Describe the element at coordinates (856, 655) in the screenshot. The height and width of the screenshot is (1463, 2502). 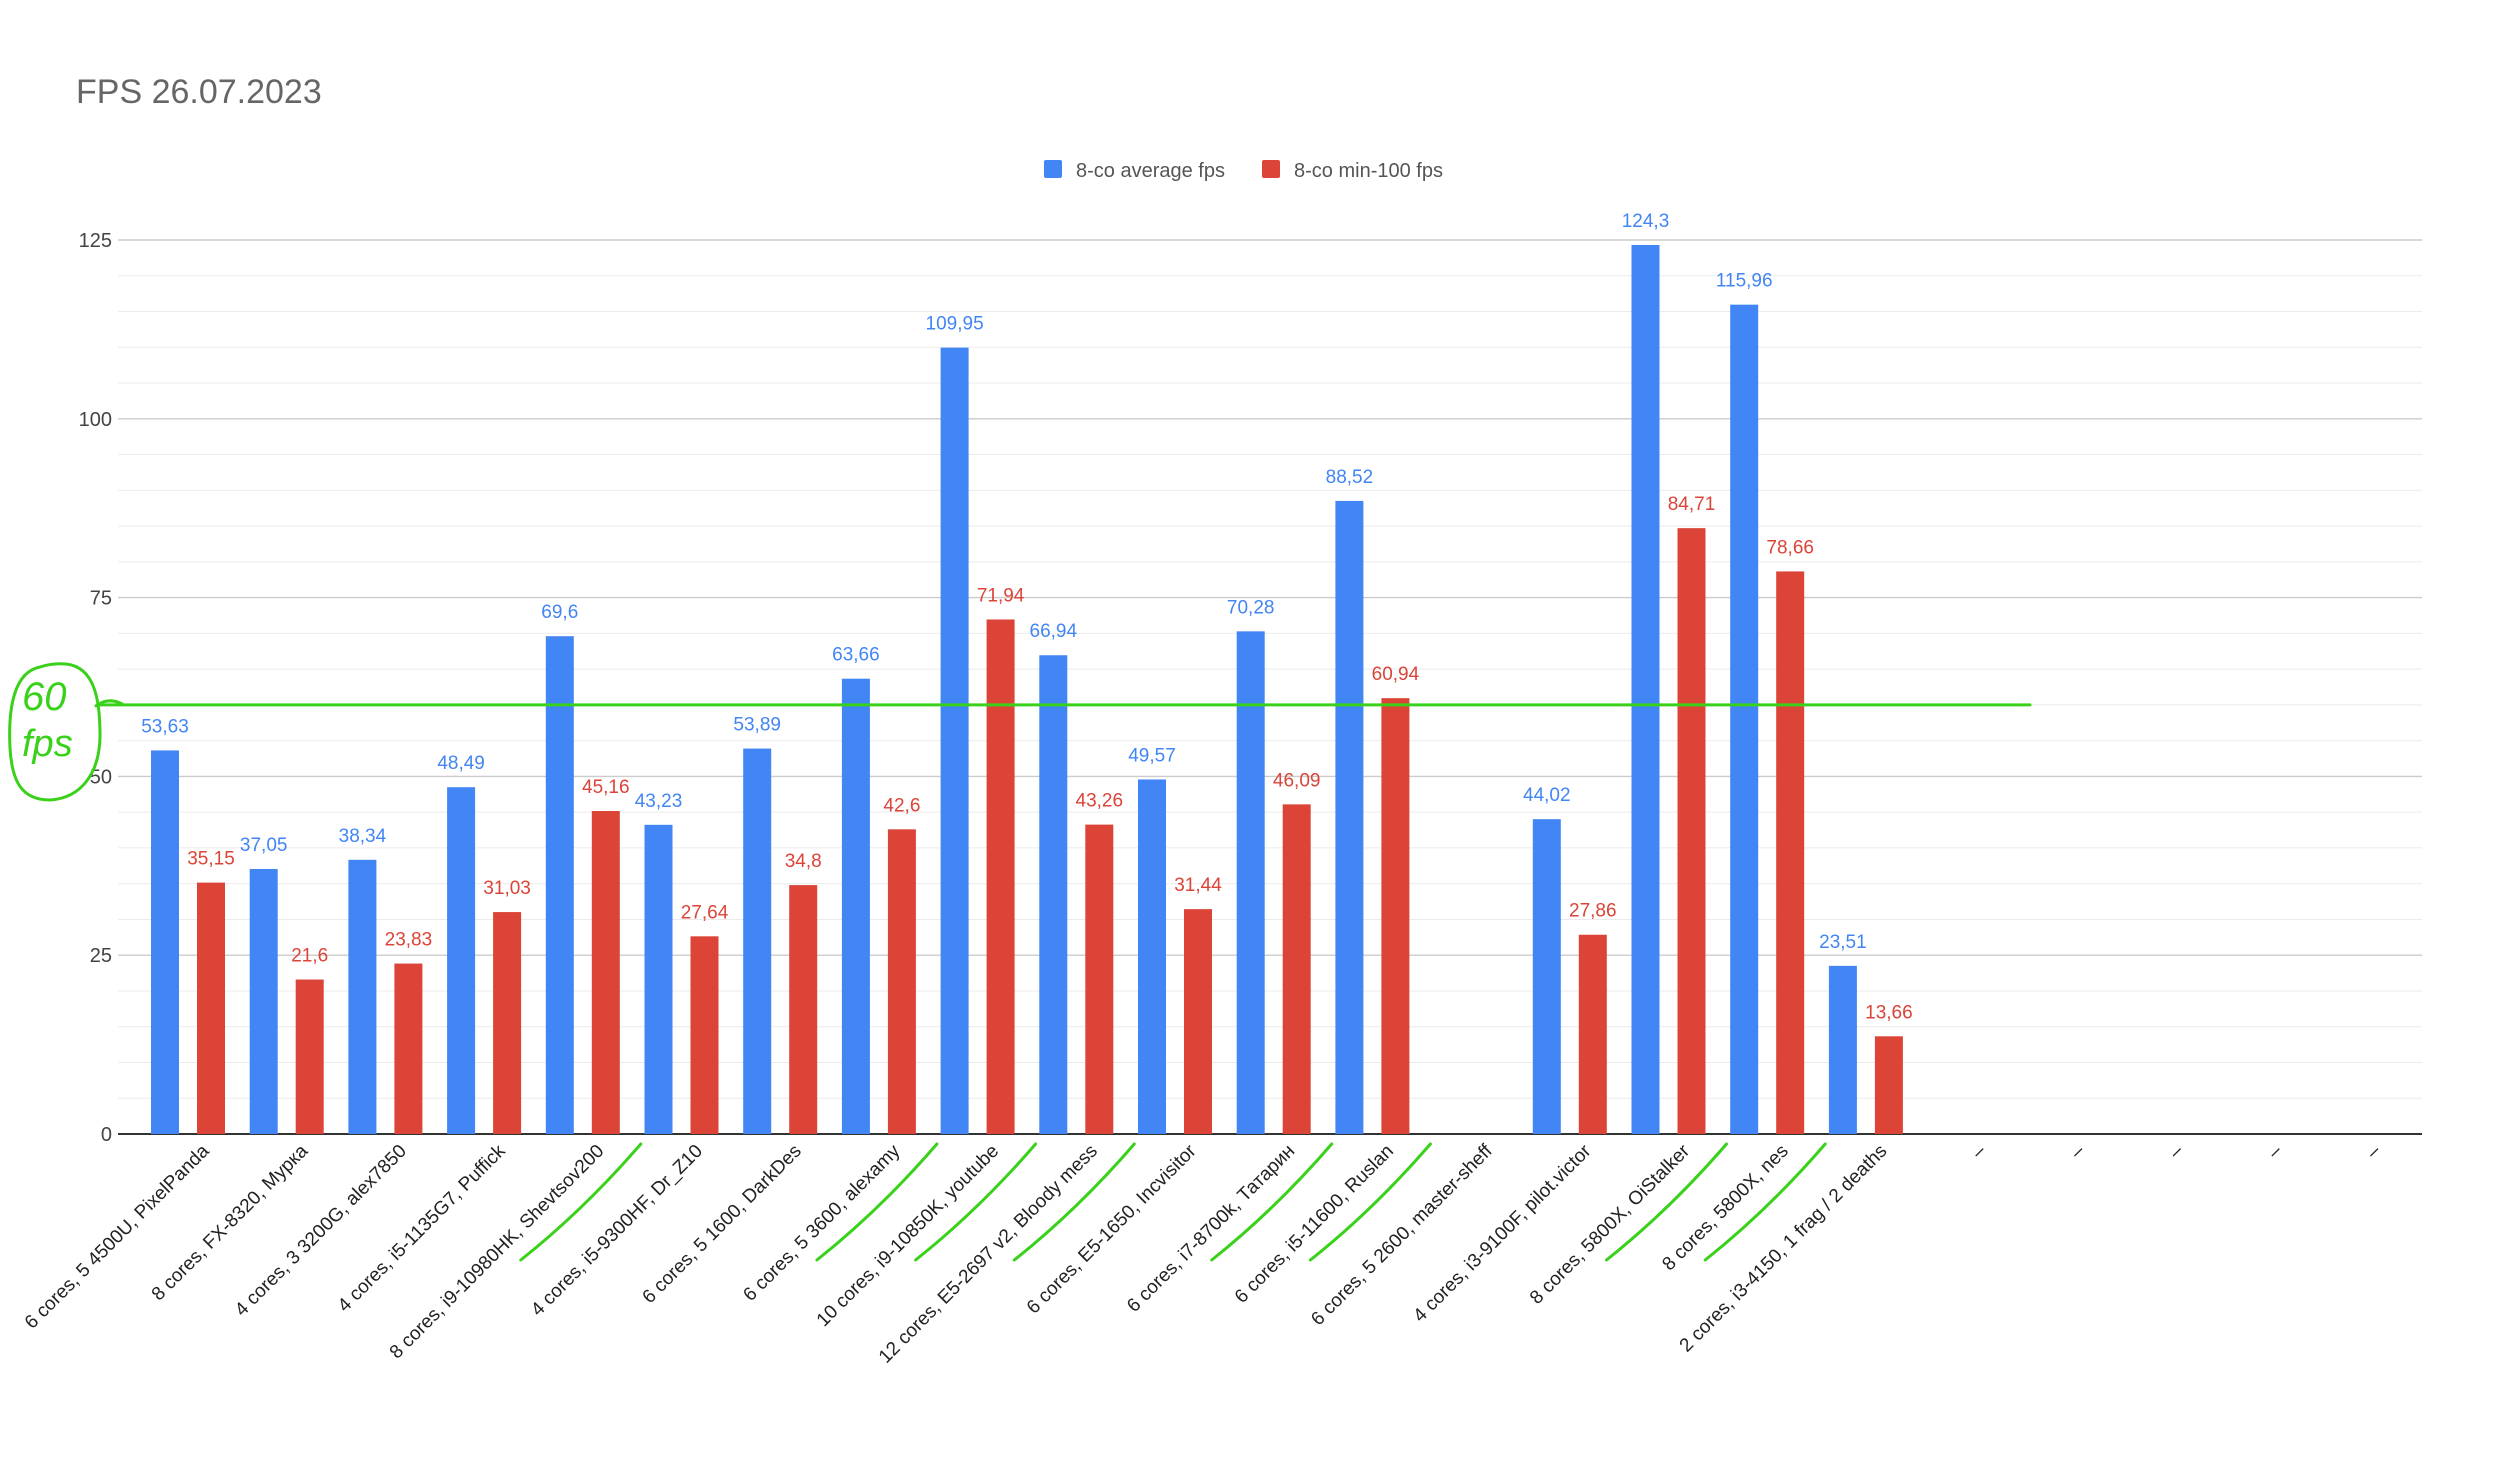
I see `data-label-average: 63,66` at that location.